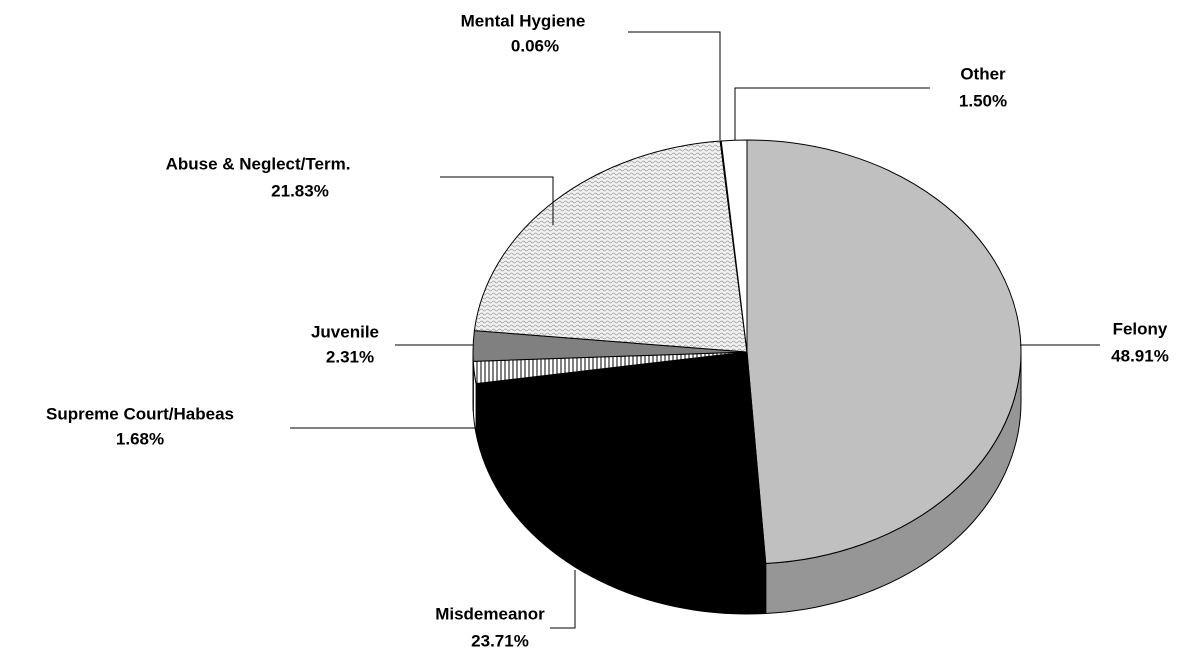  What do you see at coordinates (500, 640) in the screenshot?
I see `value-label: 23.71%` at bounding box center [500, 640].